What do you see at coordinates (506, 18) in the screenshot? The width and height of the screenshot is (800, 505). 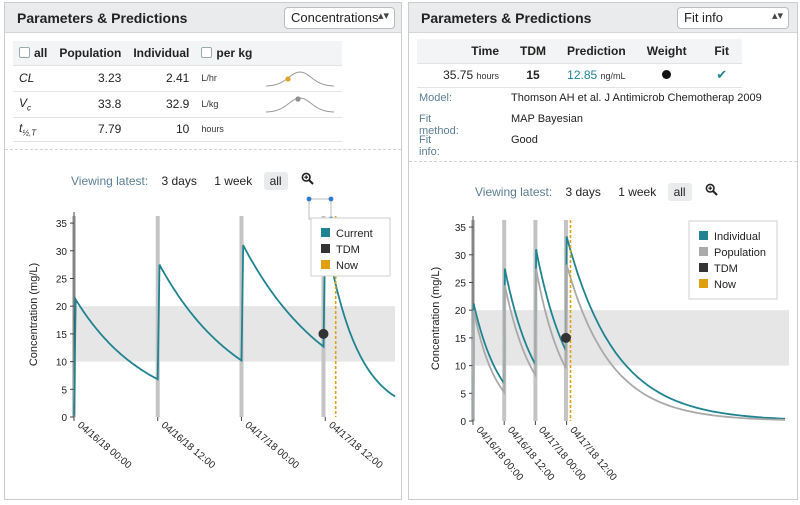 I see `right-panel-title: Parameters & Predictions` at bounding box center [506, 18].